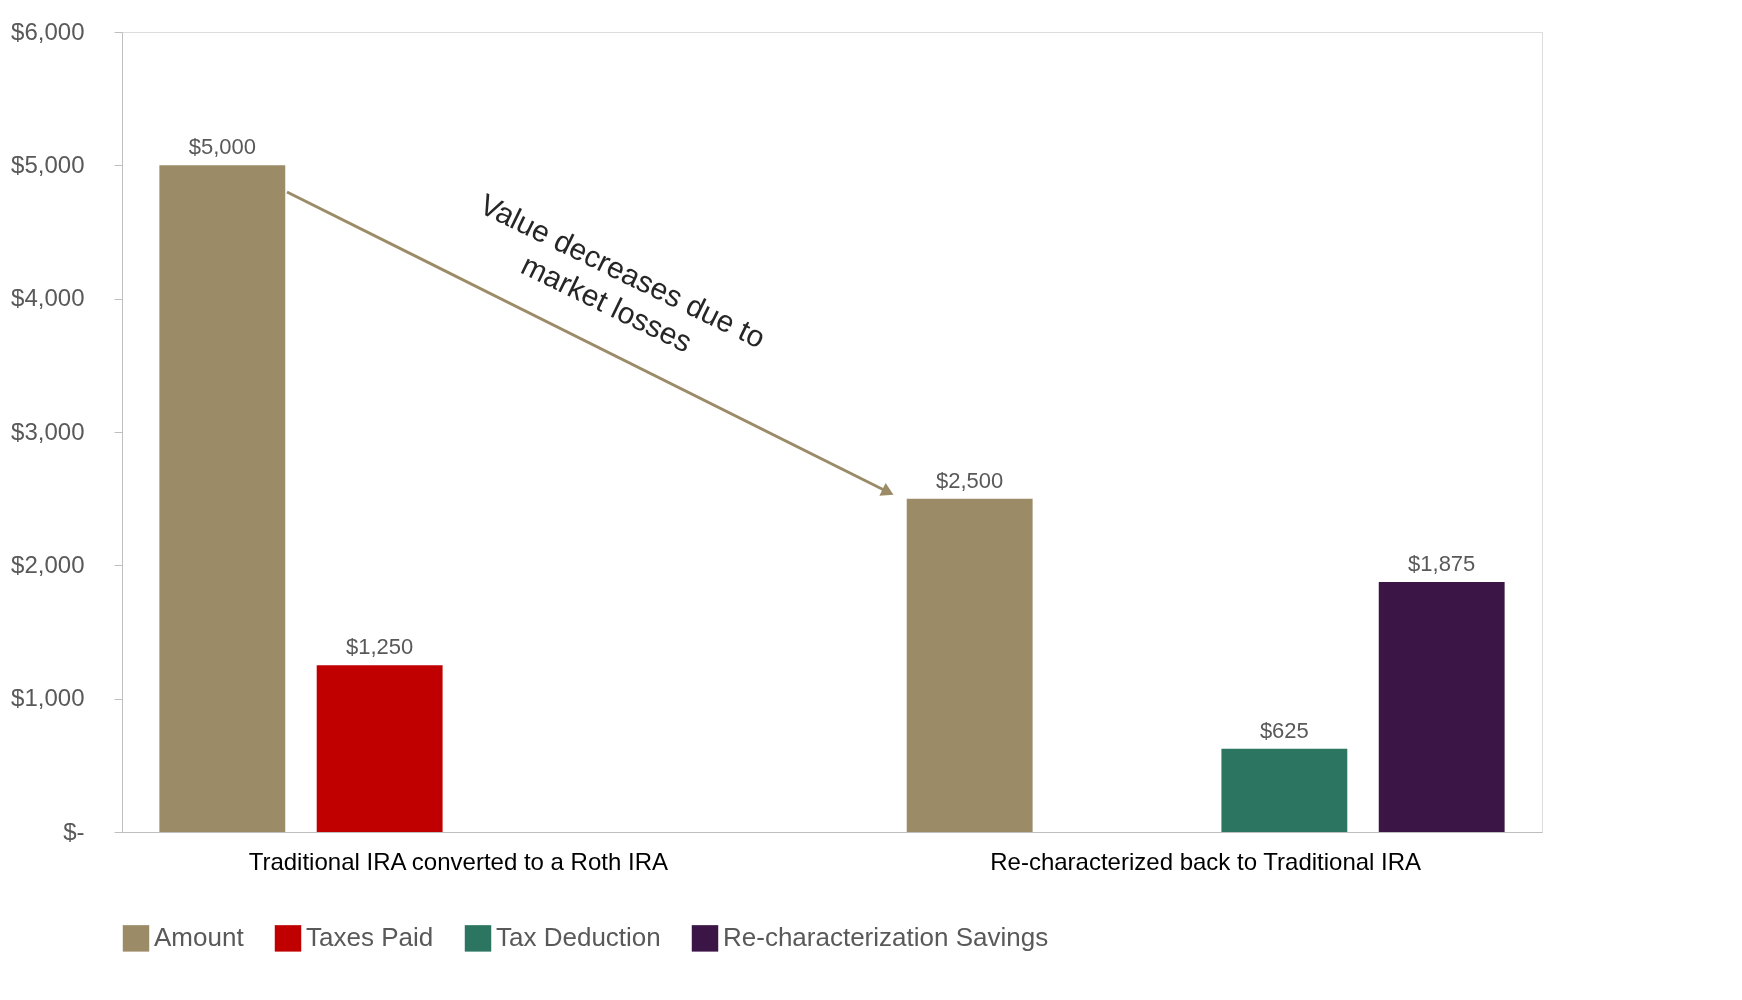 The height and width of the screenshot is (1000, 1742). I want to click on data-label: $625, so click(1284, 730).